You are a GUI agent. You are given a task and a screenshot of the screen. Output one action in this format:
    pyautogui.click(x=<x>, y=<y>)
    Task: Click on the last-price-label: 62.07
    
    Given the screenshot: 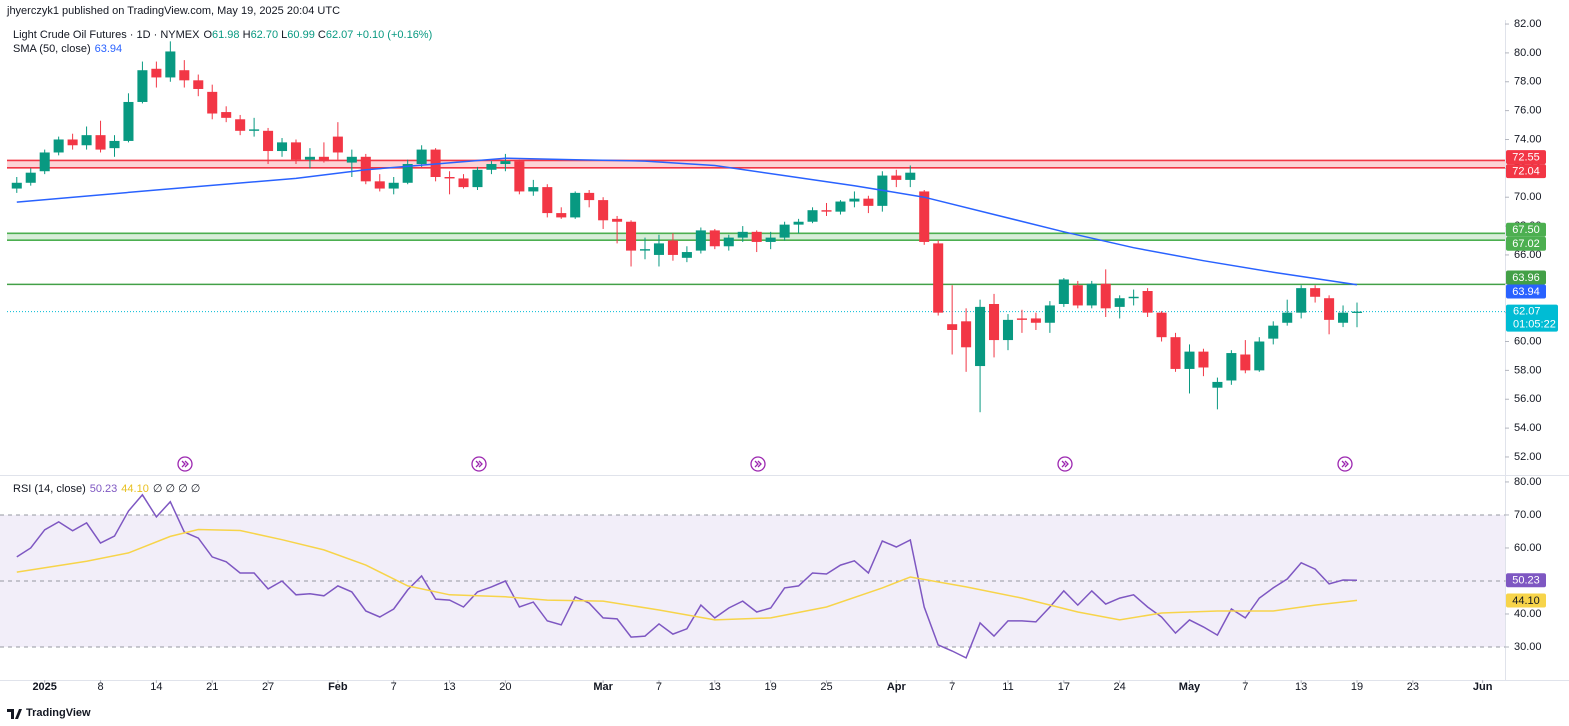 What is the action you would take?
    pyautogui.click(x=1527, y=312)
    